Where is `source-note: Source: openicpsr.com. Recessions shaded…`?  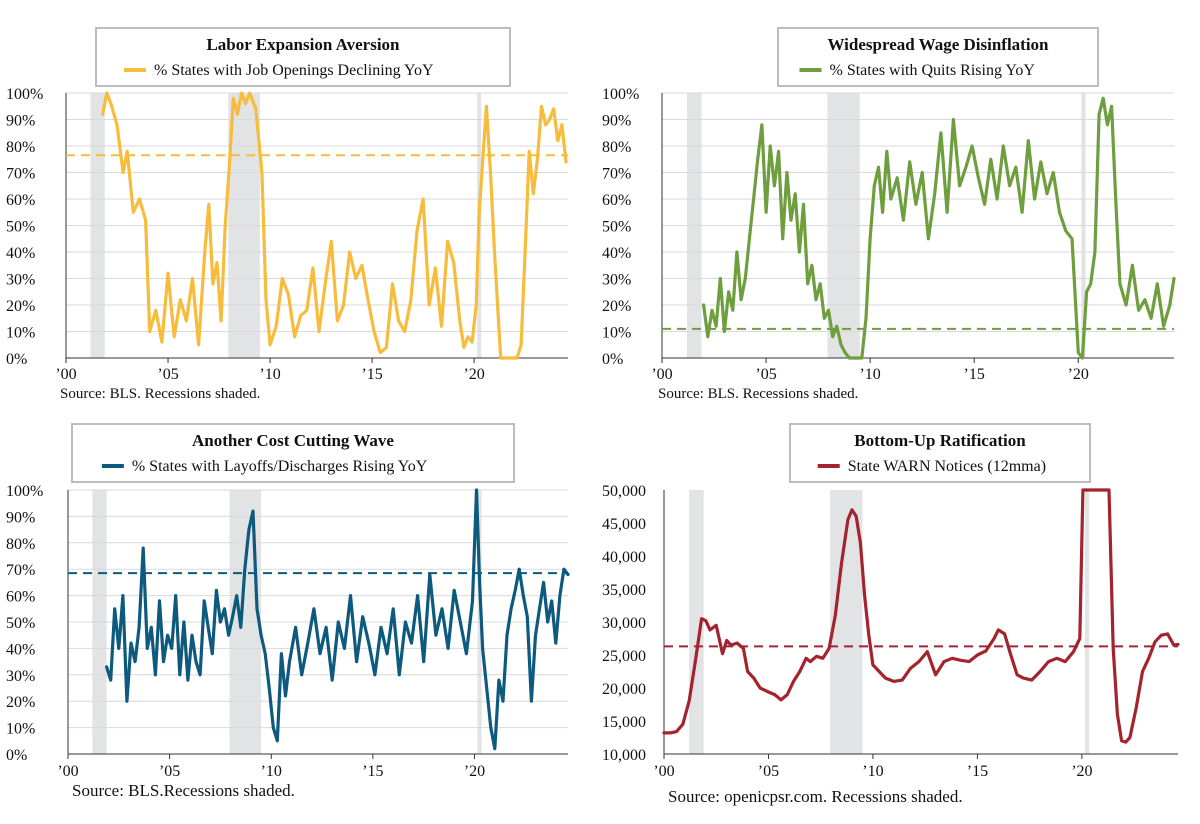 source-note: Source: openicpsr.com. Recessions shaded… is located at coordinates (815, 796).